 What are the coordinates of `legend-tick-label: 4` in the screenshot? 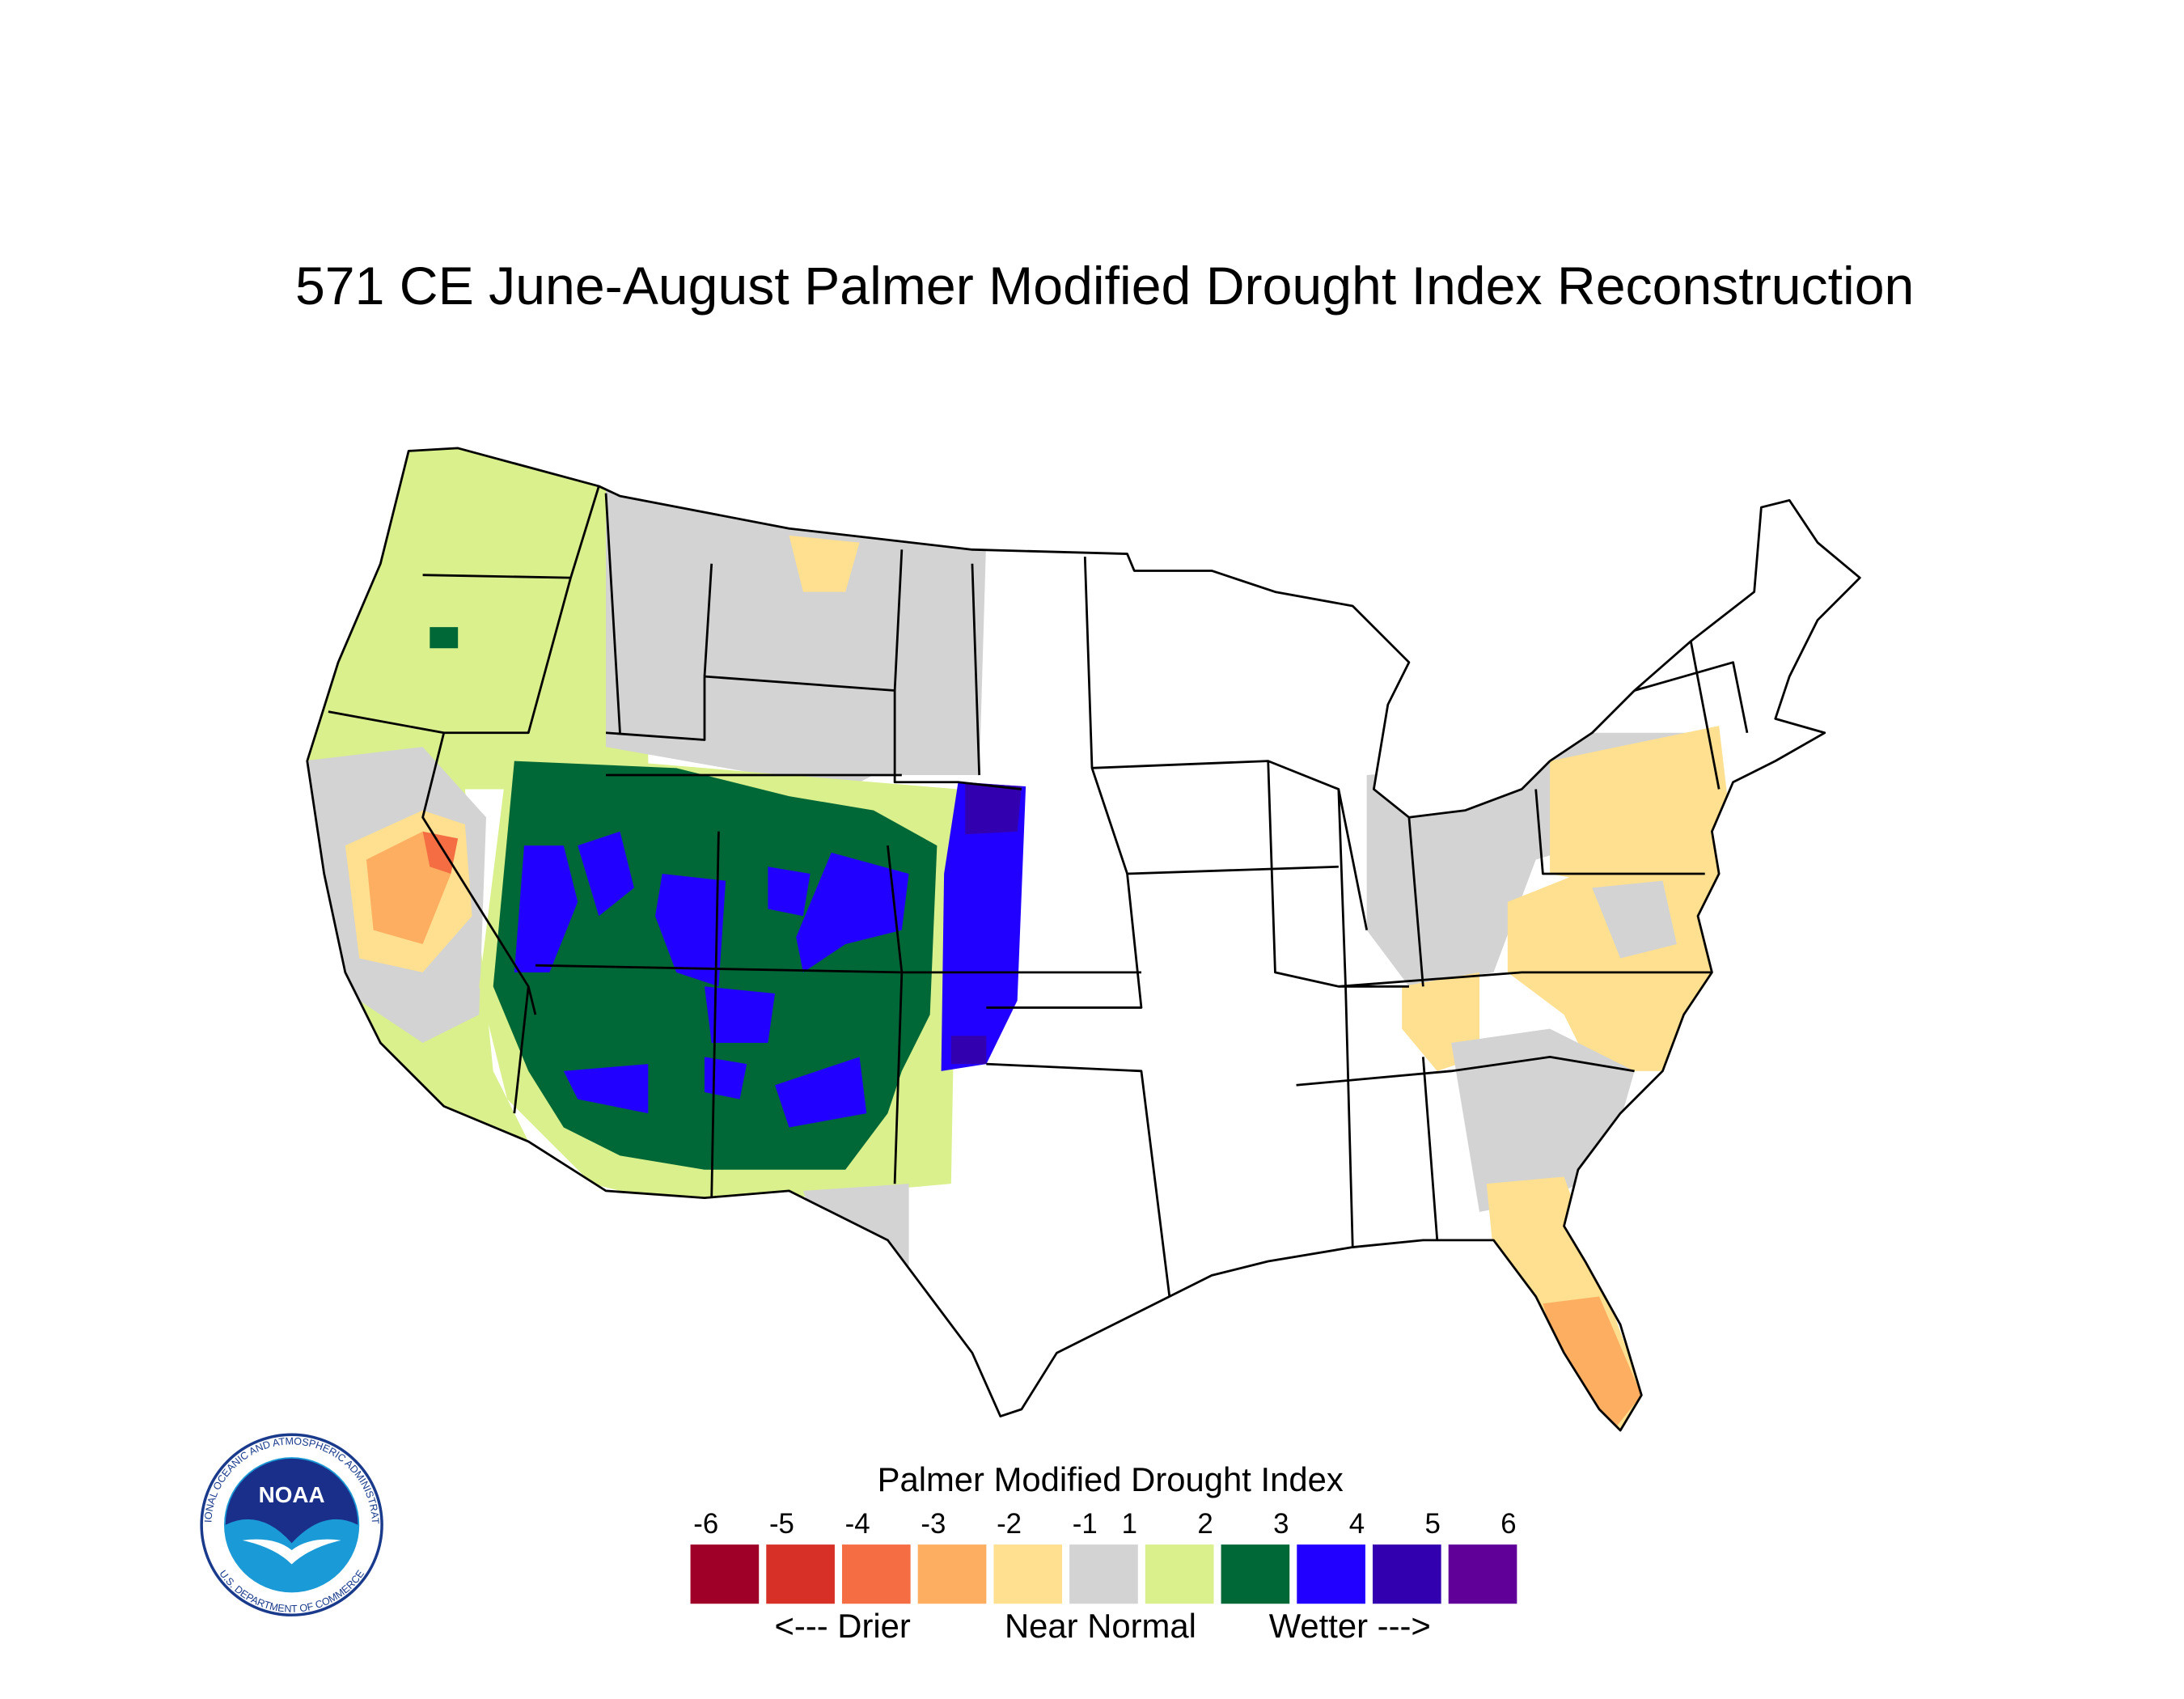 It's located at (1357, 1524).